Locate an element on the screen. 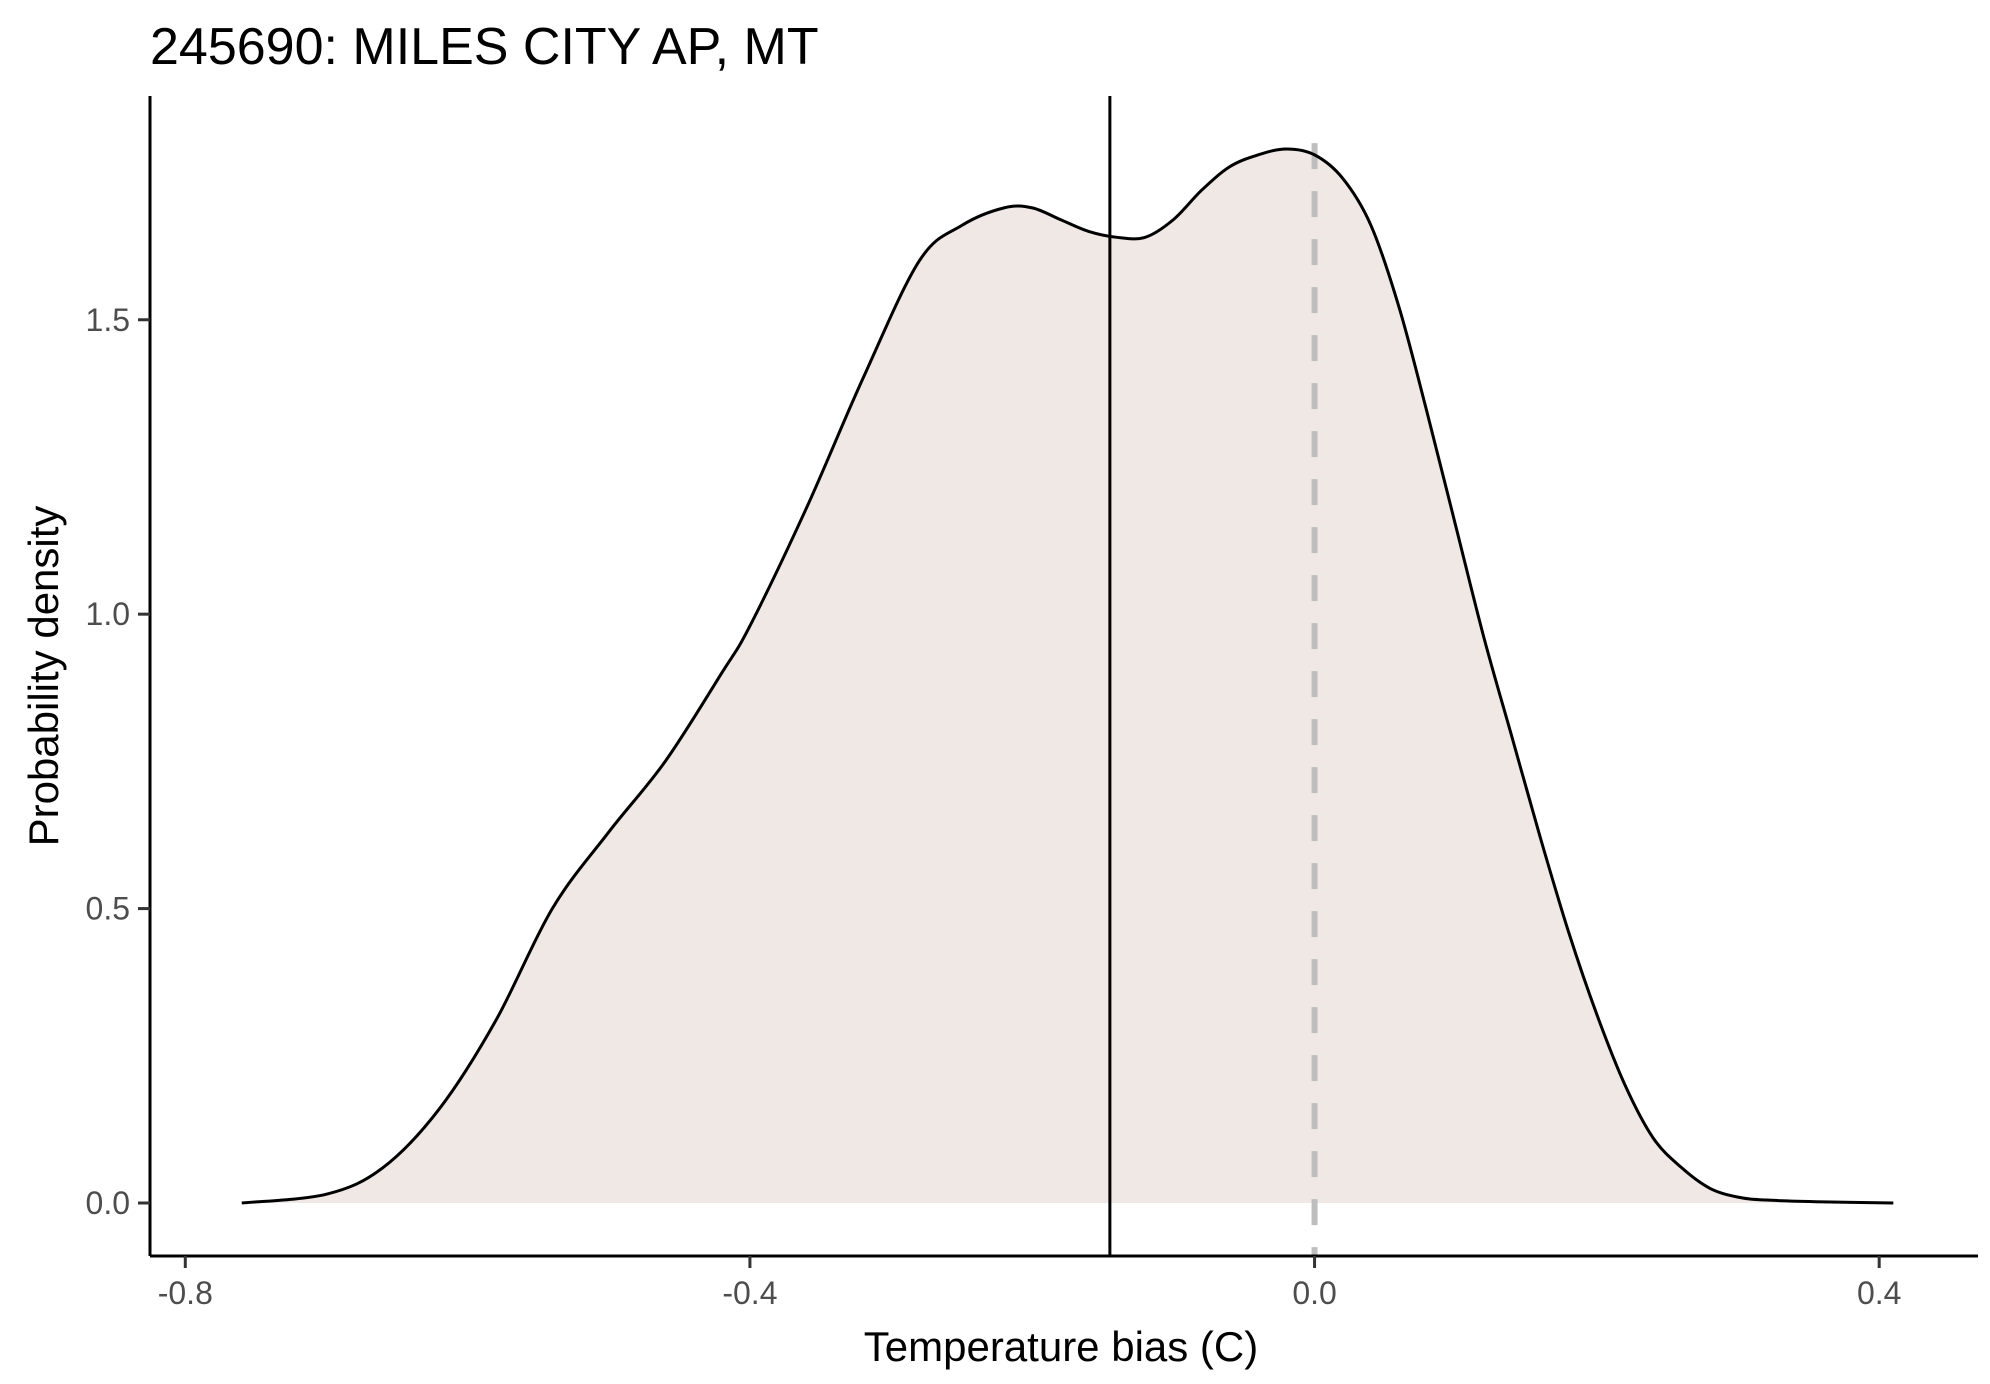  x-tick-label: 0.4 is located at coordinates (1879, 1293).